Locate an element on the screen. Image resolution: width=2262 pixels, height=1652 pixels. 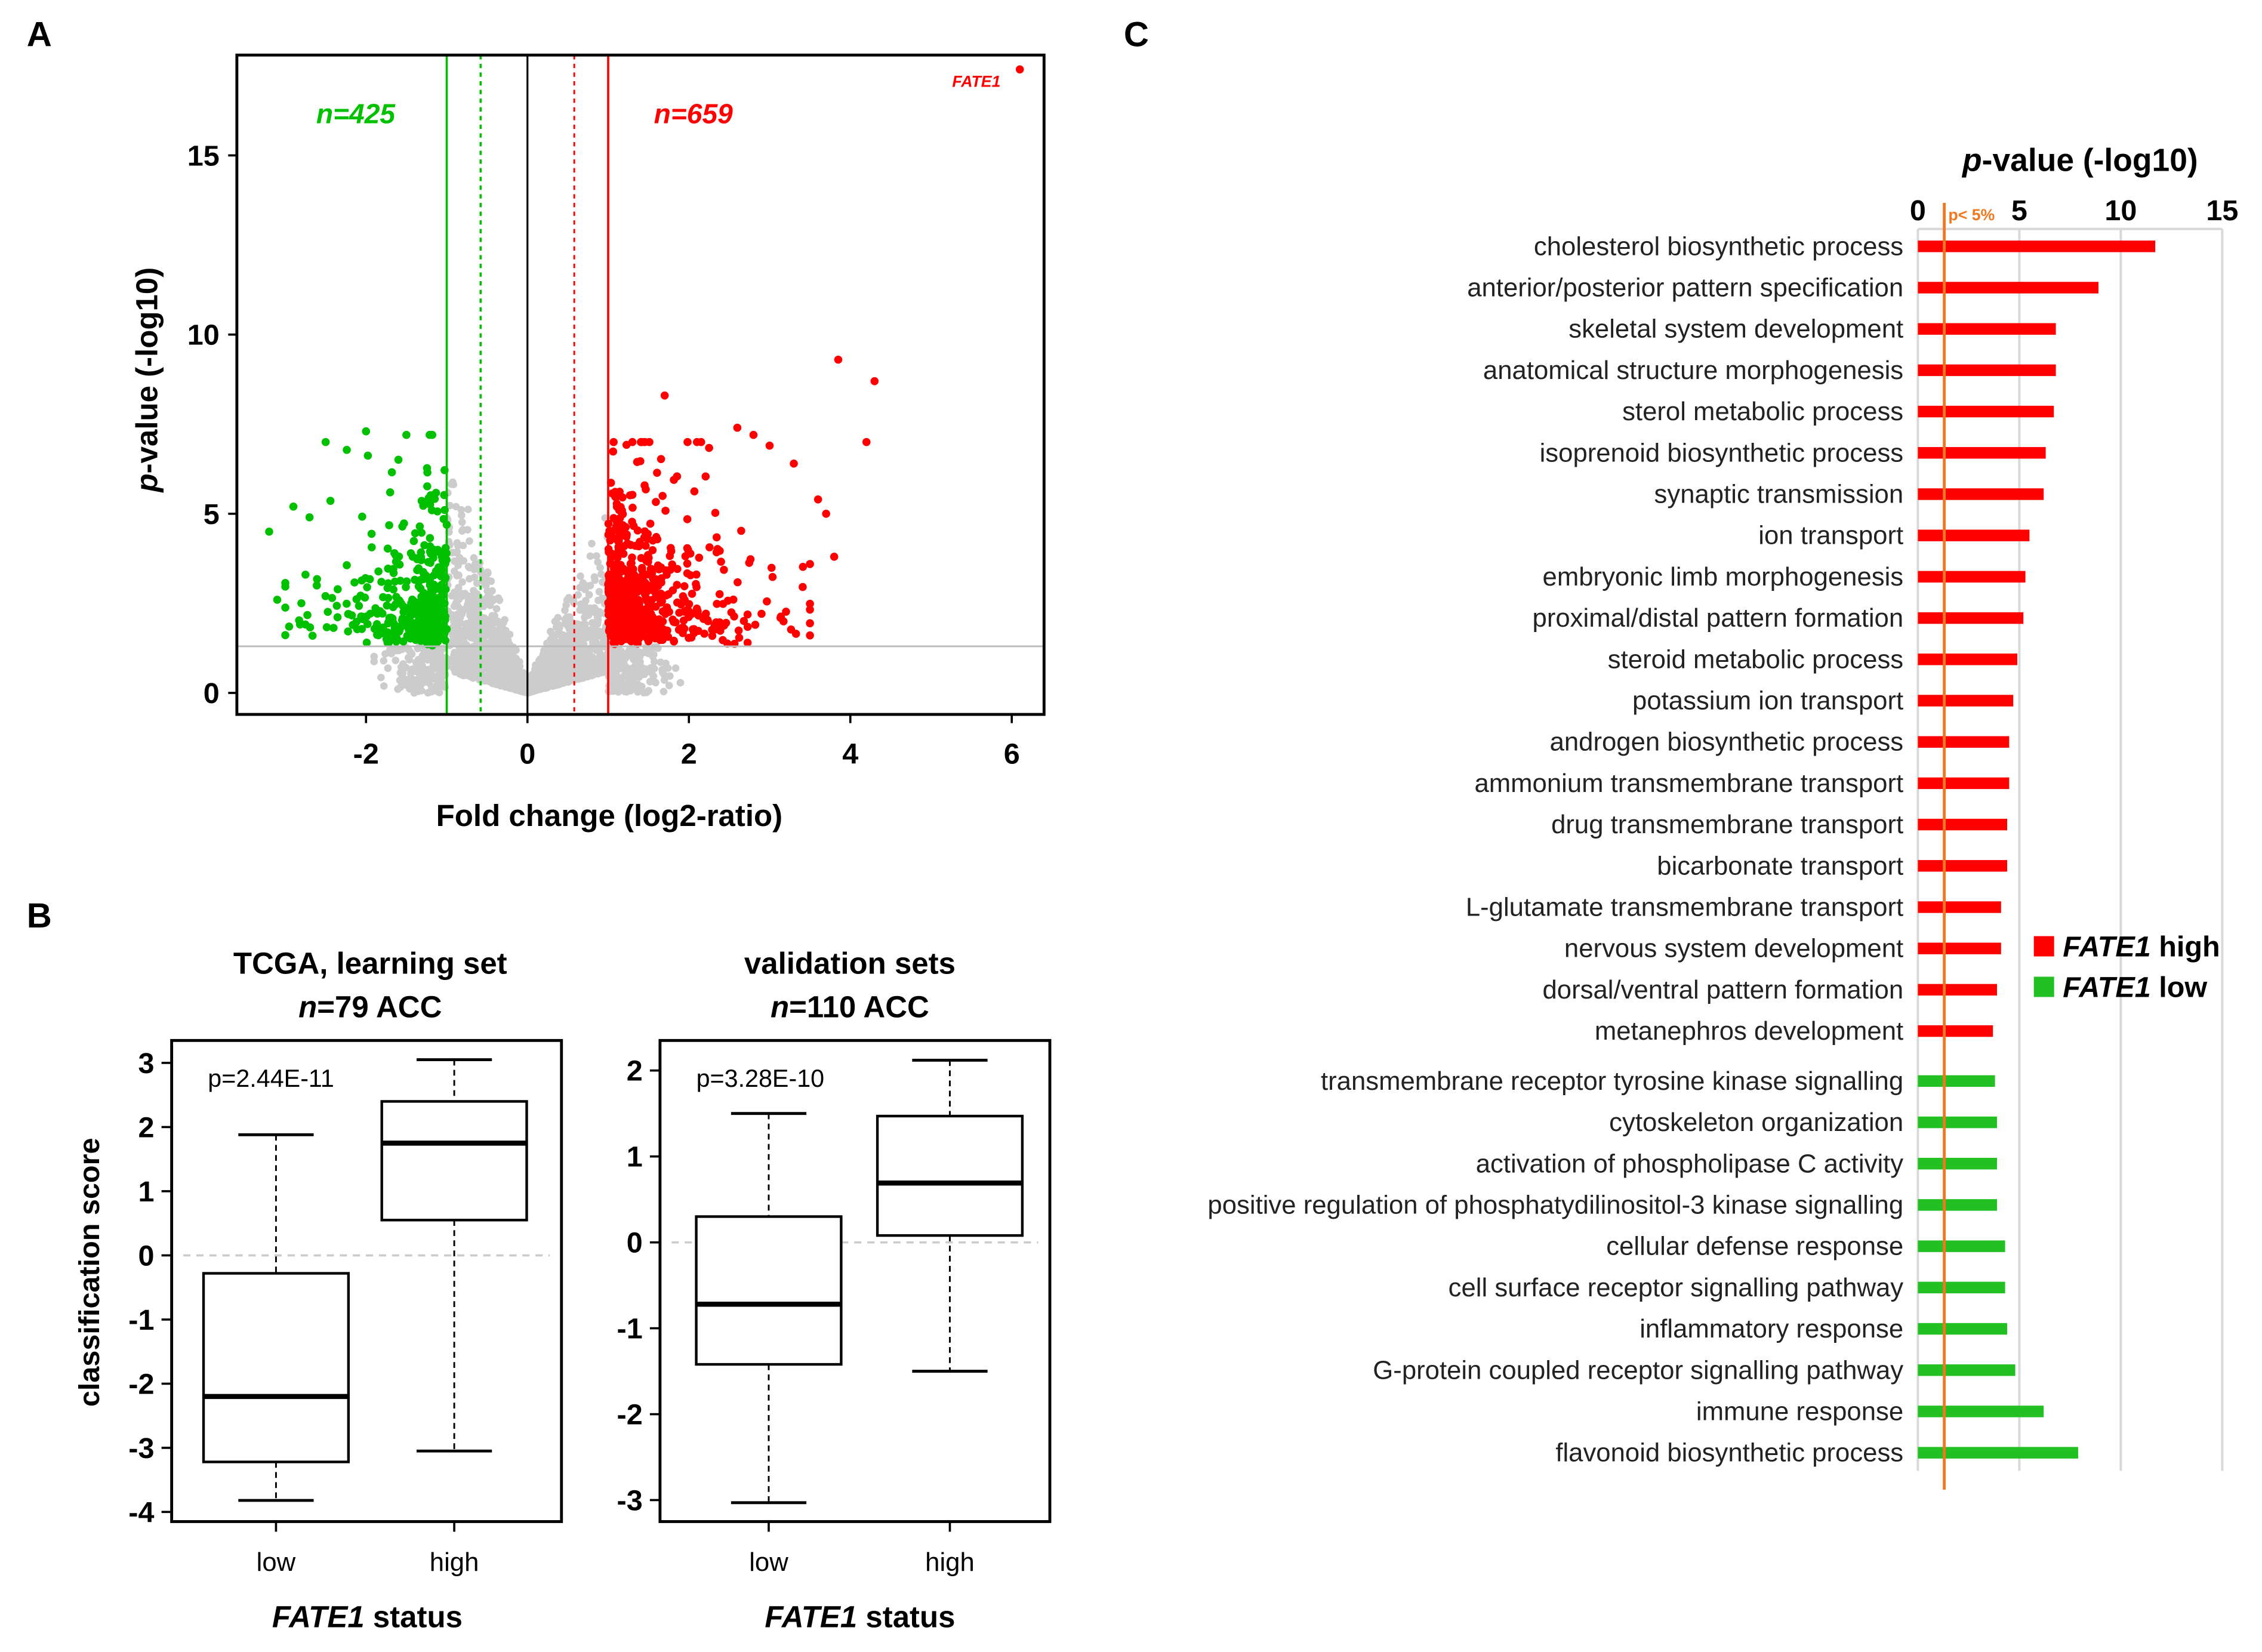
title-count: =110 ACC is located at coordinates (859, 1007).